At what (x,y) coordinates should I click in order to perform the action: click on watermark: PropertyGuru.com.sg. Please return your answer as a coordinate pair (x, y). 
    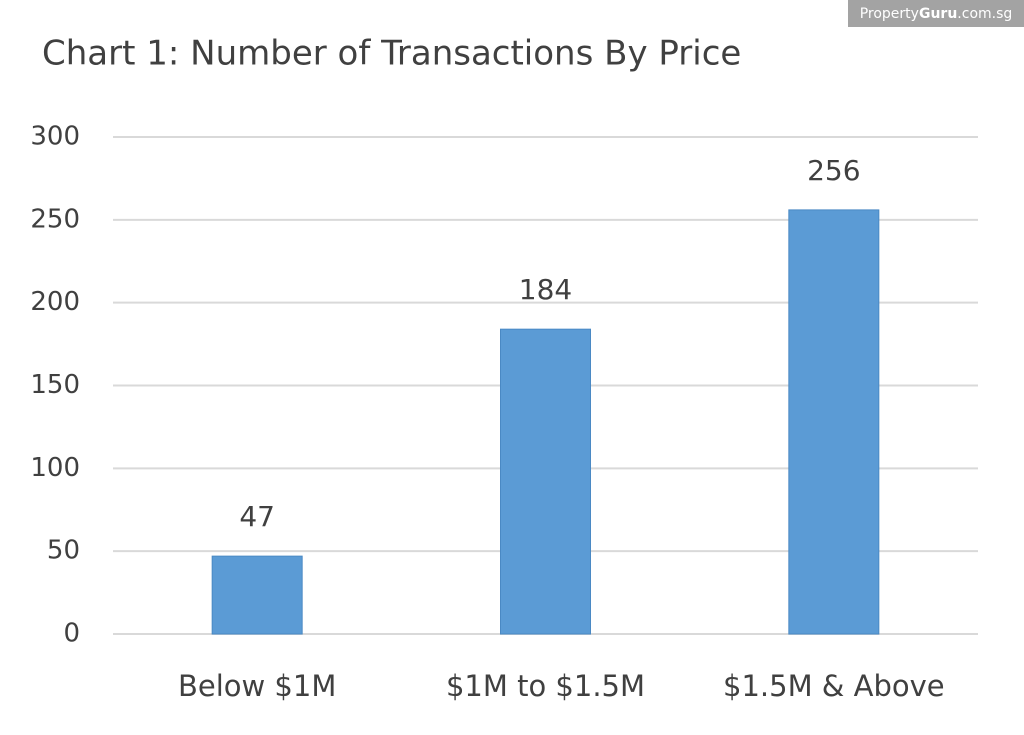
    Looking at the image, I should click on (936, 14).